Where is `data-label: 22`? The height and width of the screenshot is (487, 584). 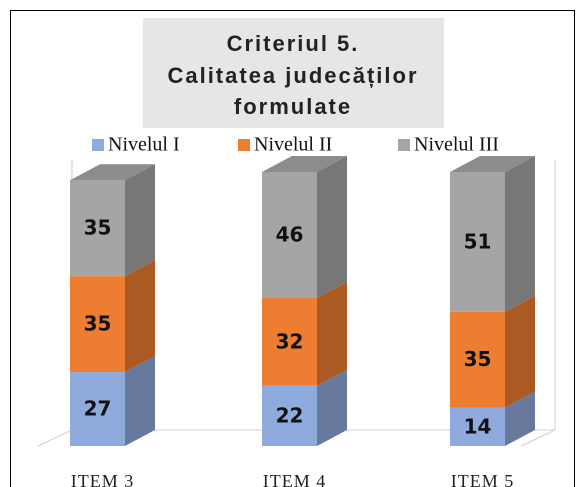
data-label: 22 is located at coordinates (290, 415).